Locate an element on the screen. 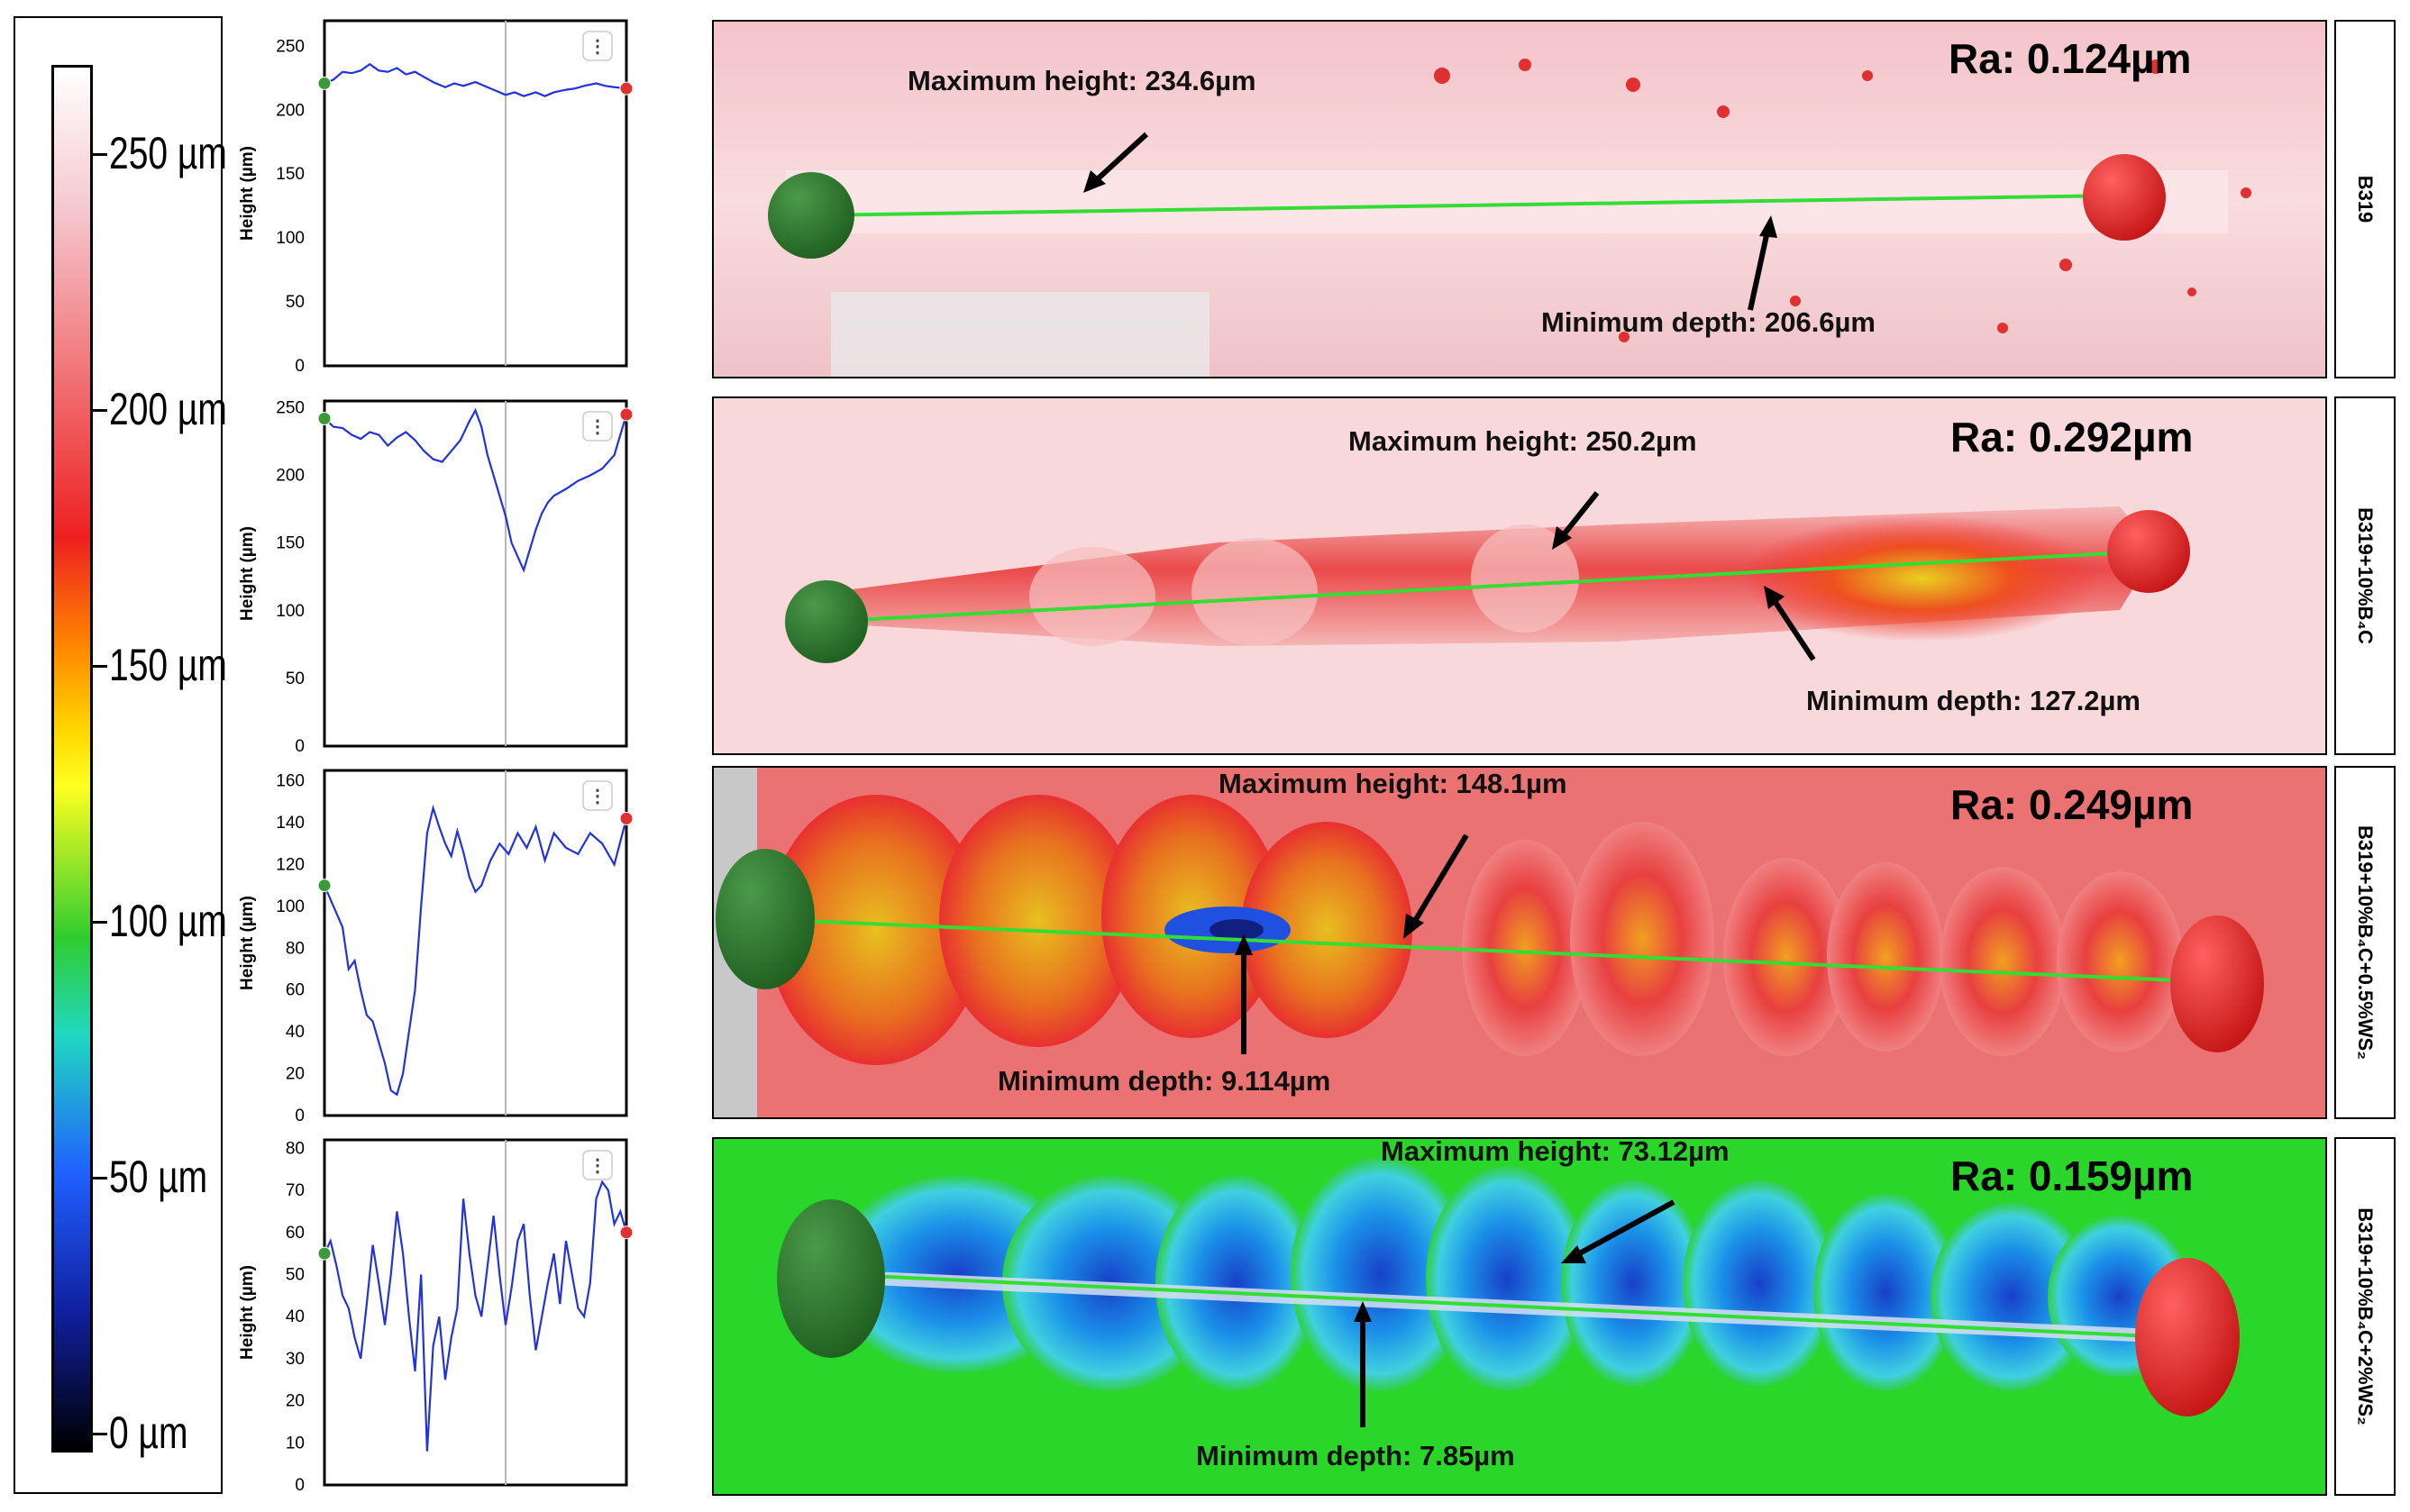 The height and width of the screenshot is (1512, 2410). colorbar-tick-label: 150 µm is located at coordinates (168, 665).